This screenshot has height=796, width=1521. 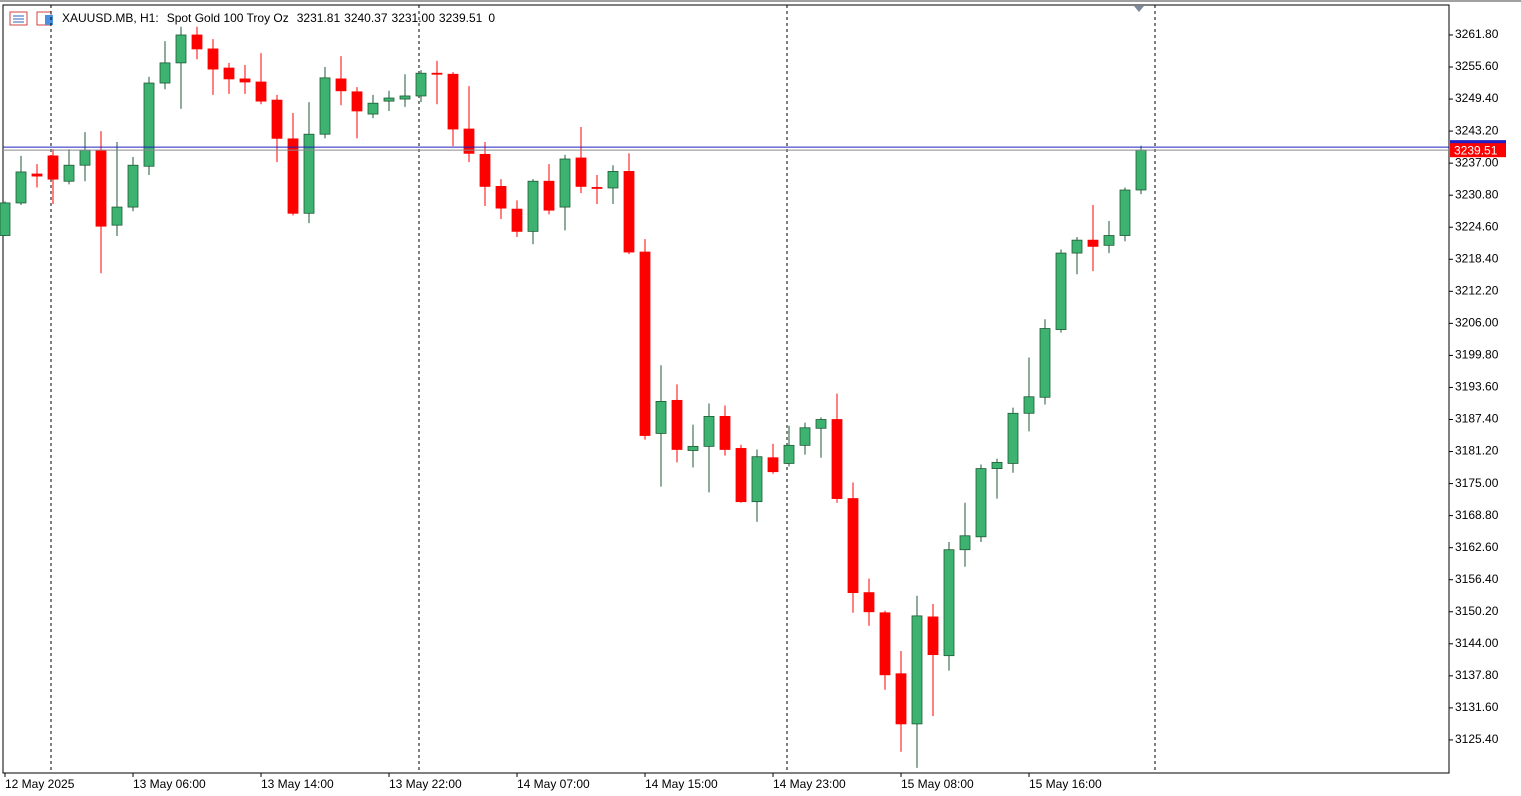 What do you see at coordinates (1477, 323) in the screenshot?
I see `y-tick-label: 3206.00` at bounding box center [1477, 323].